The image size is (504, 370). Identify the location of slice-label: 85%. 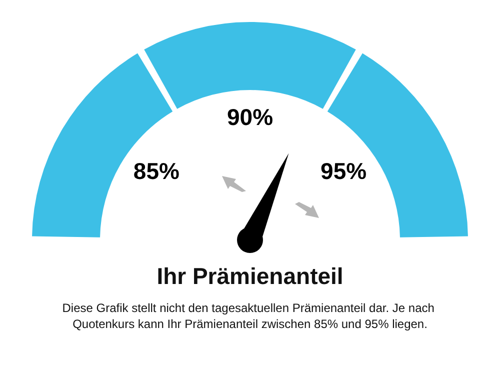
(156, 171).